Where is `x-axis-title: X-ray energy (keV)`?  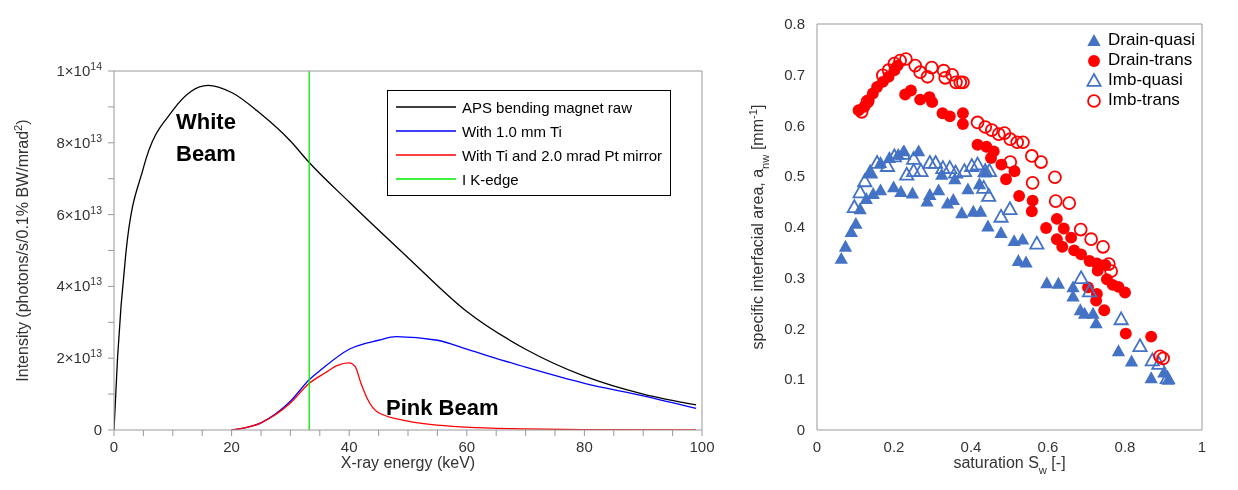 x-axis-title: X-ray energy (keV) is located at coordinates (408, 462).